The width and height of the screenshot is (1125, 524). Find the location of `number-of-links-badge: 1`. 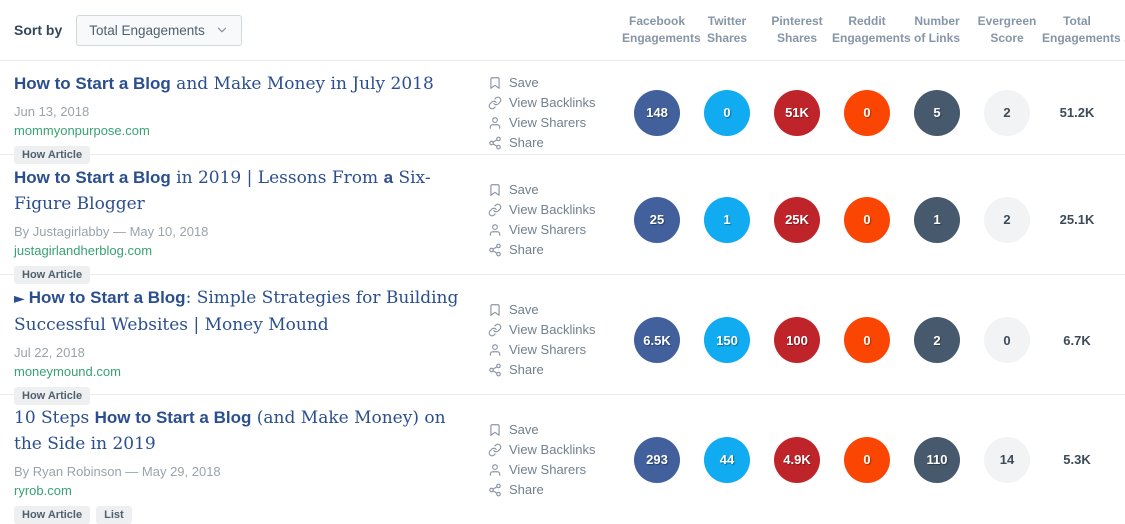

number-of-links-badge: 1 is located at coordinates (937, 219).